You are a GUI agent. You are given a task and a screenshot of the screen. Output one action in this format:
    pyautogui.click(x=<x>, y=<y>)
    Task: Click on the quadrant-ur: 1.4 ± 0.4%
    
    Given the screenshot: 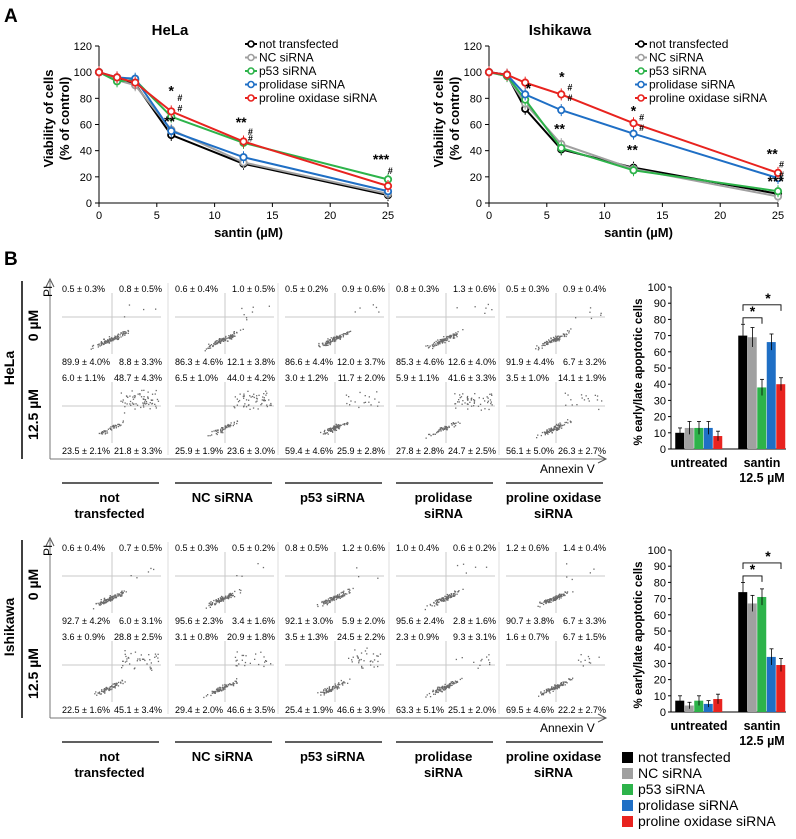 What is the action you would take?
    pyautogui.click(x=584, y=548)
    